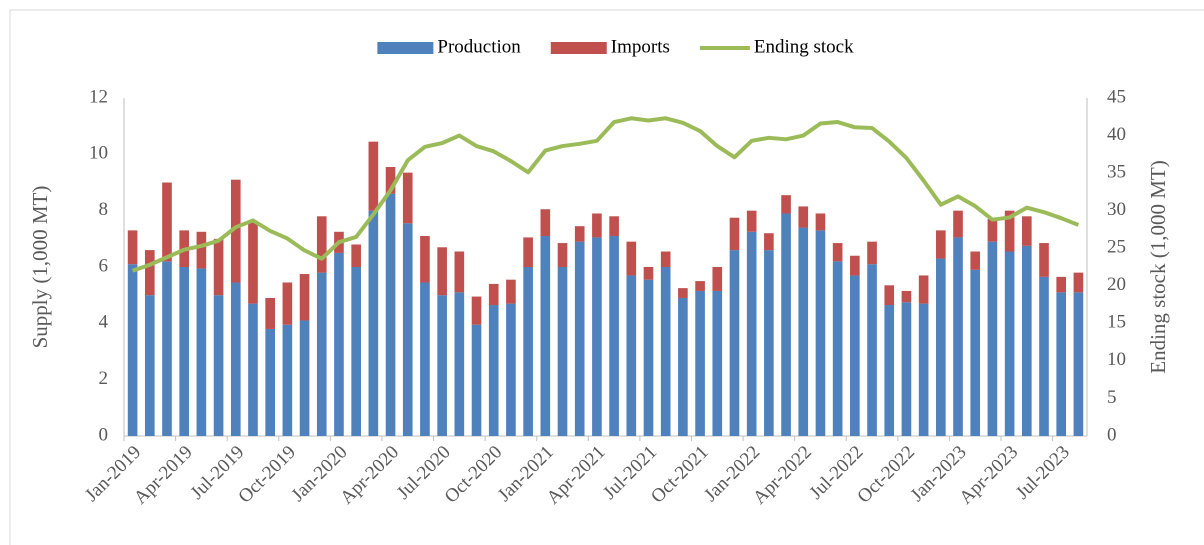 This screenshot has height=545, width=1204. I want to click on y2-tick-label: 45, so click(1116, 96).